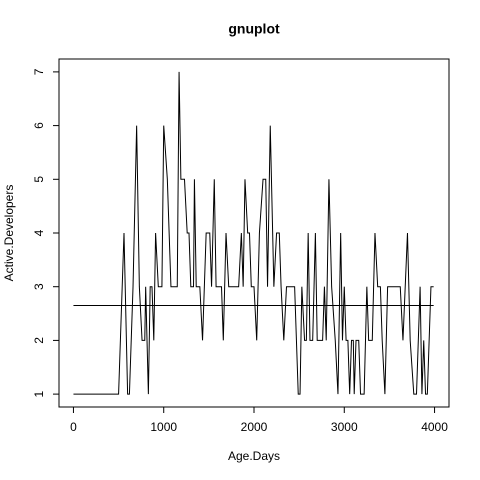 This screenshot has width=480, height=480. What do you see at coordinates (254, 427) in the screenshot?
I see `x-tick-label: 2000` at bounding box center [254, 427].